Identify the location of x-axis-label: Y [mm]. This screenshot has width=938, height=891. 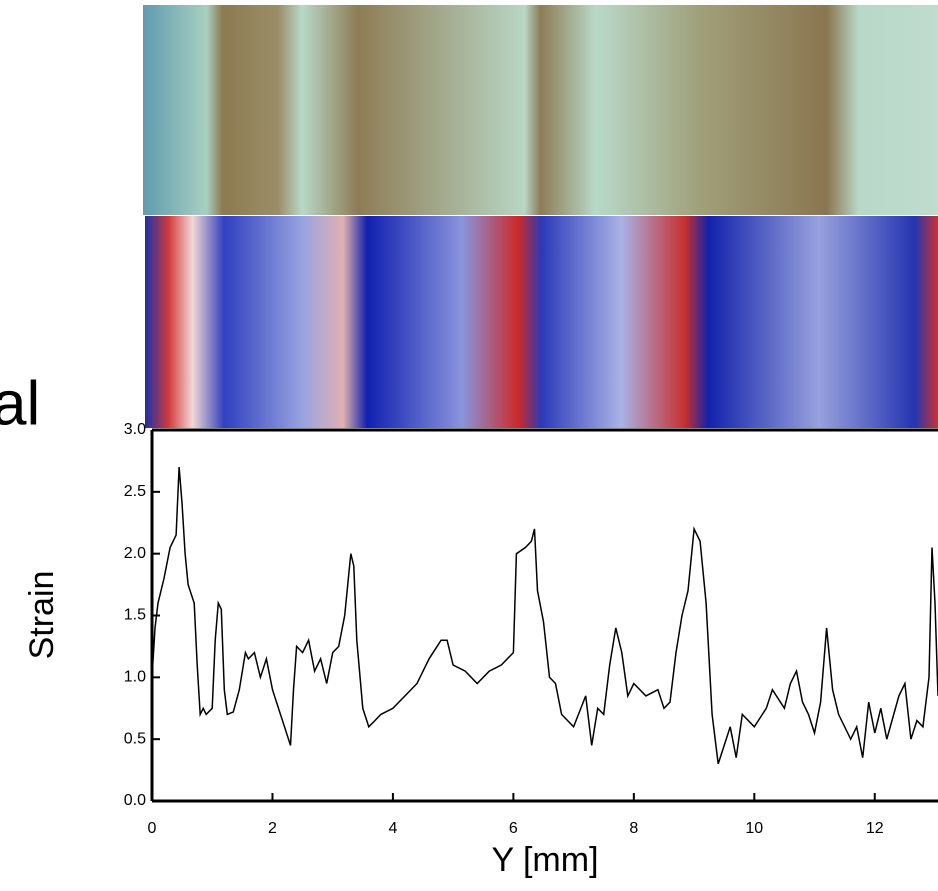
(544, 860).